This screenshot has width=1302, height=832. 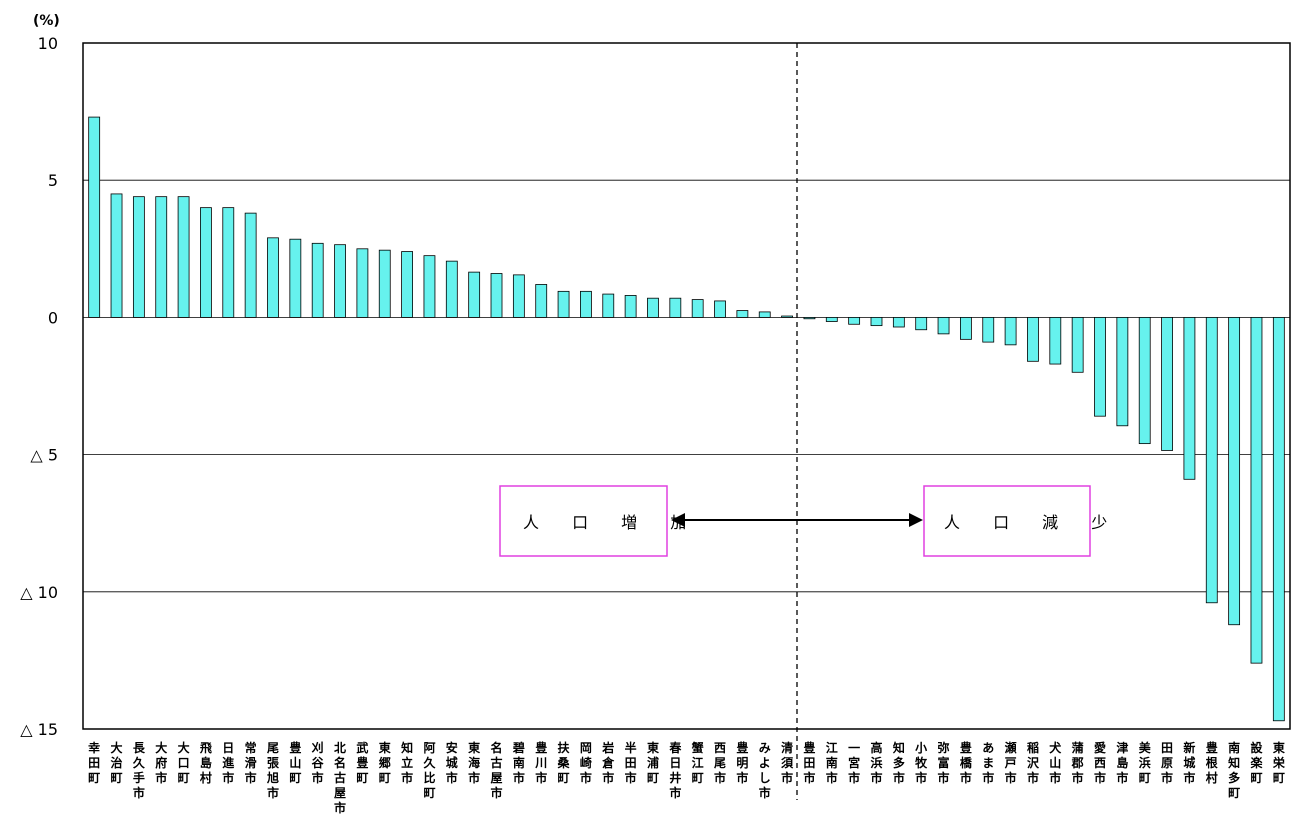 What do you see at coordinates (697, 762) in the screenshot?
I see `category-label: 蟹江町` at bounding box center [697, 762].